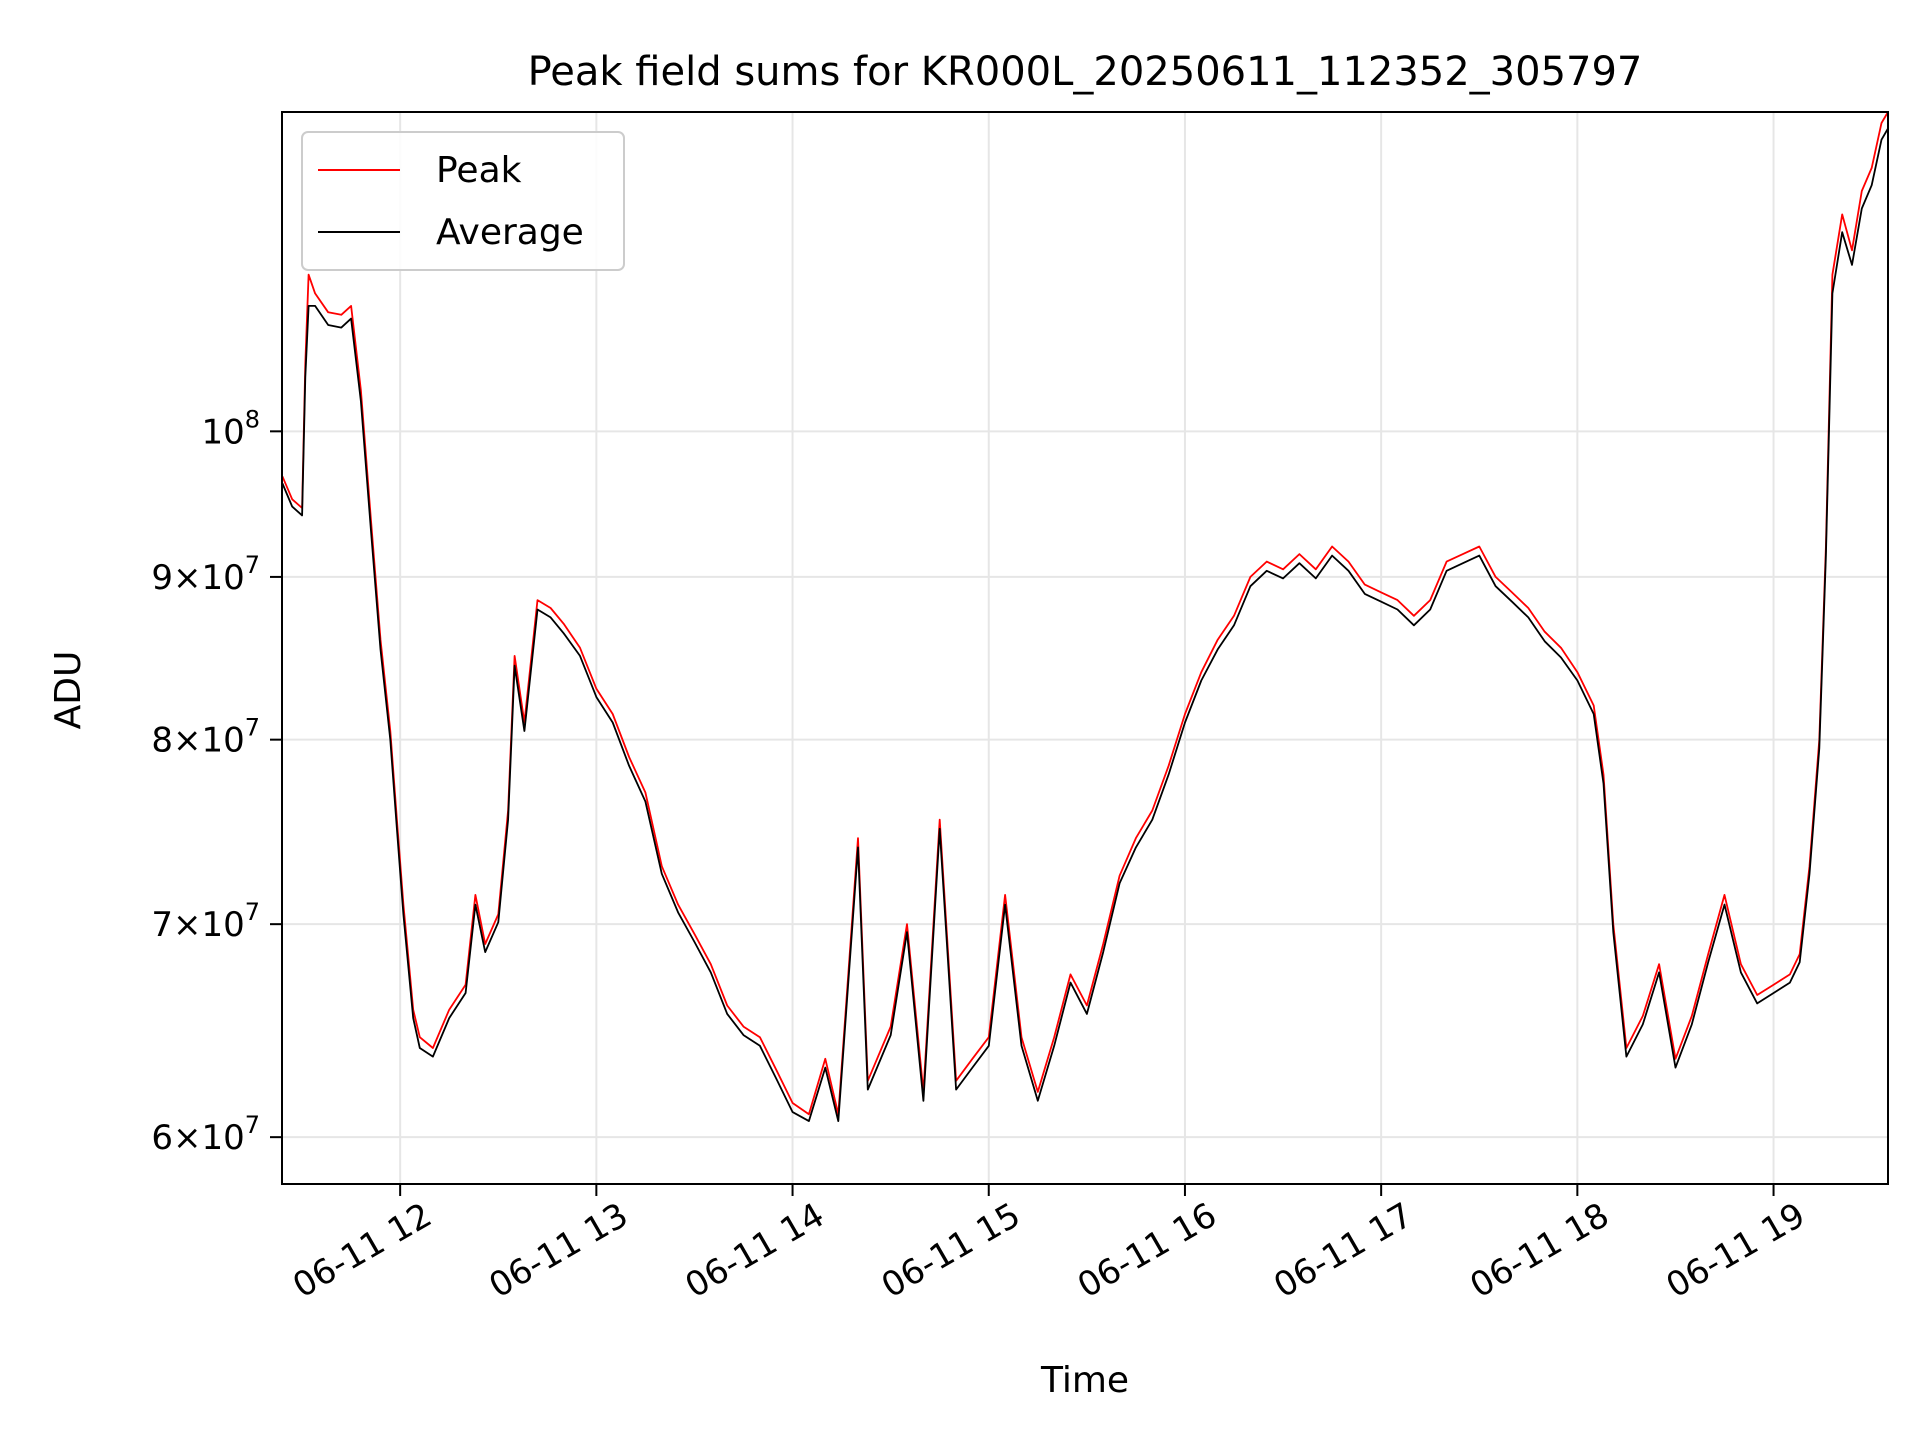  Describe the element at coordinates (479, 170) in the screenshot. I see `legend-label-peak: Peak` at that location.